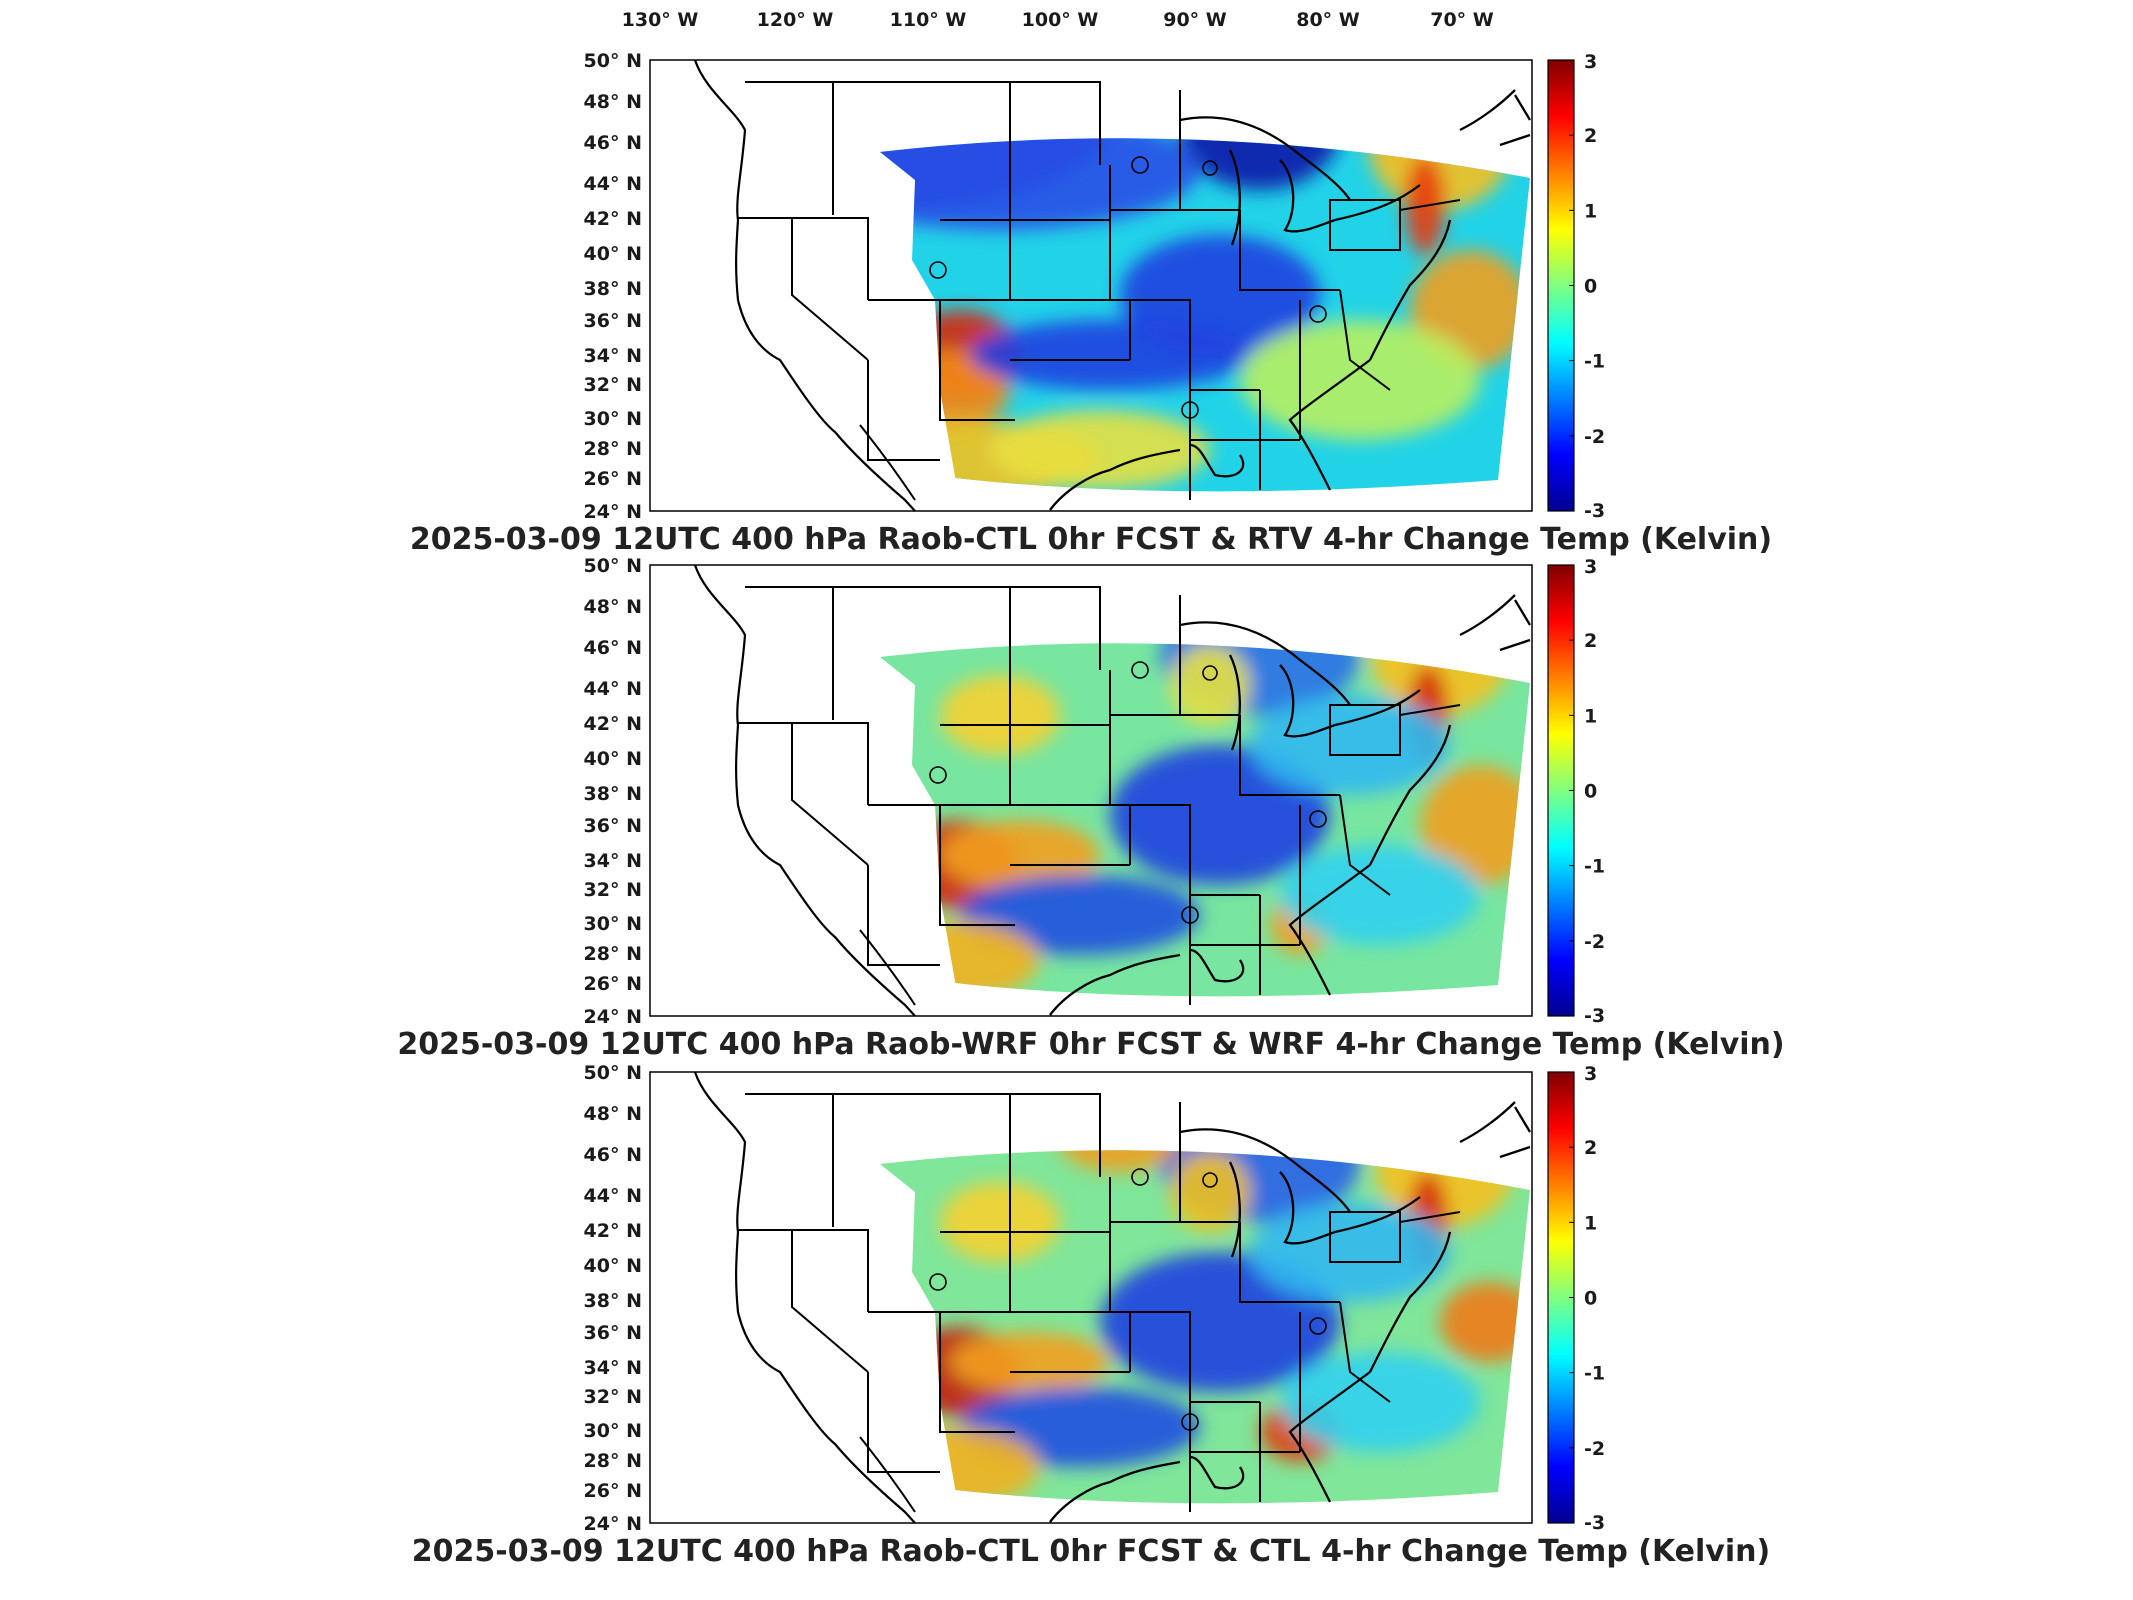 The height and width of the screenshot is (1600, 2133). I want to click on lon-label: 120° W, so click(795, 20).